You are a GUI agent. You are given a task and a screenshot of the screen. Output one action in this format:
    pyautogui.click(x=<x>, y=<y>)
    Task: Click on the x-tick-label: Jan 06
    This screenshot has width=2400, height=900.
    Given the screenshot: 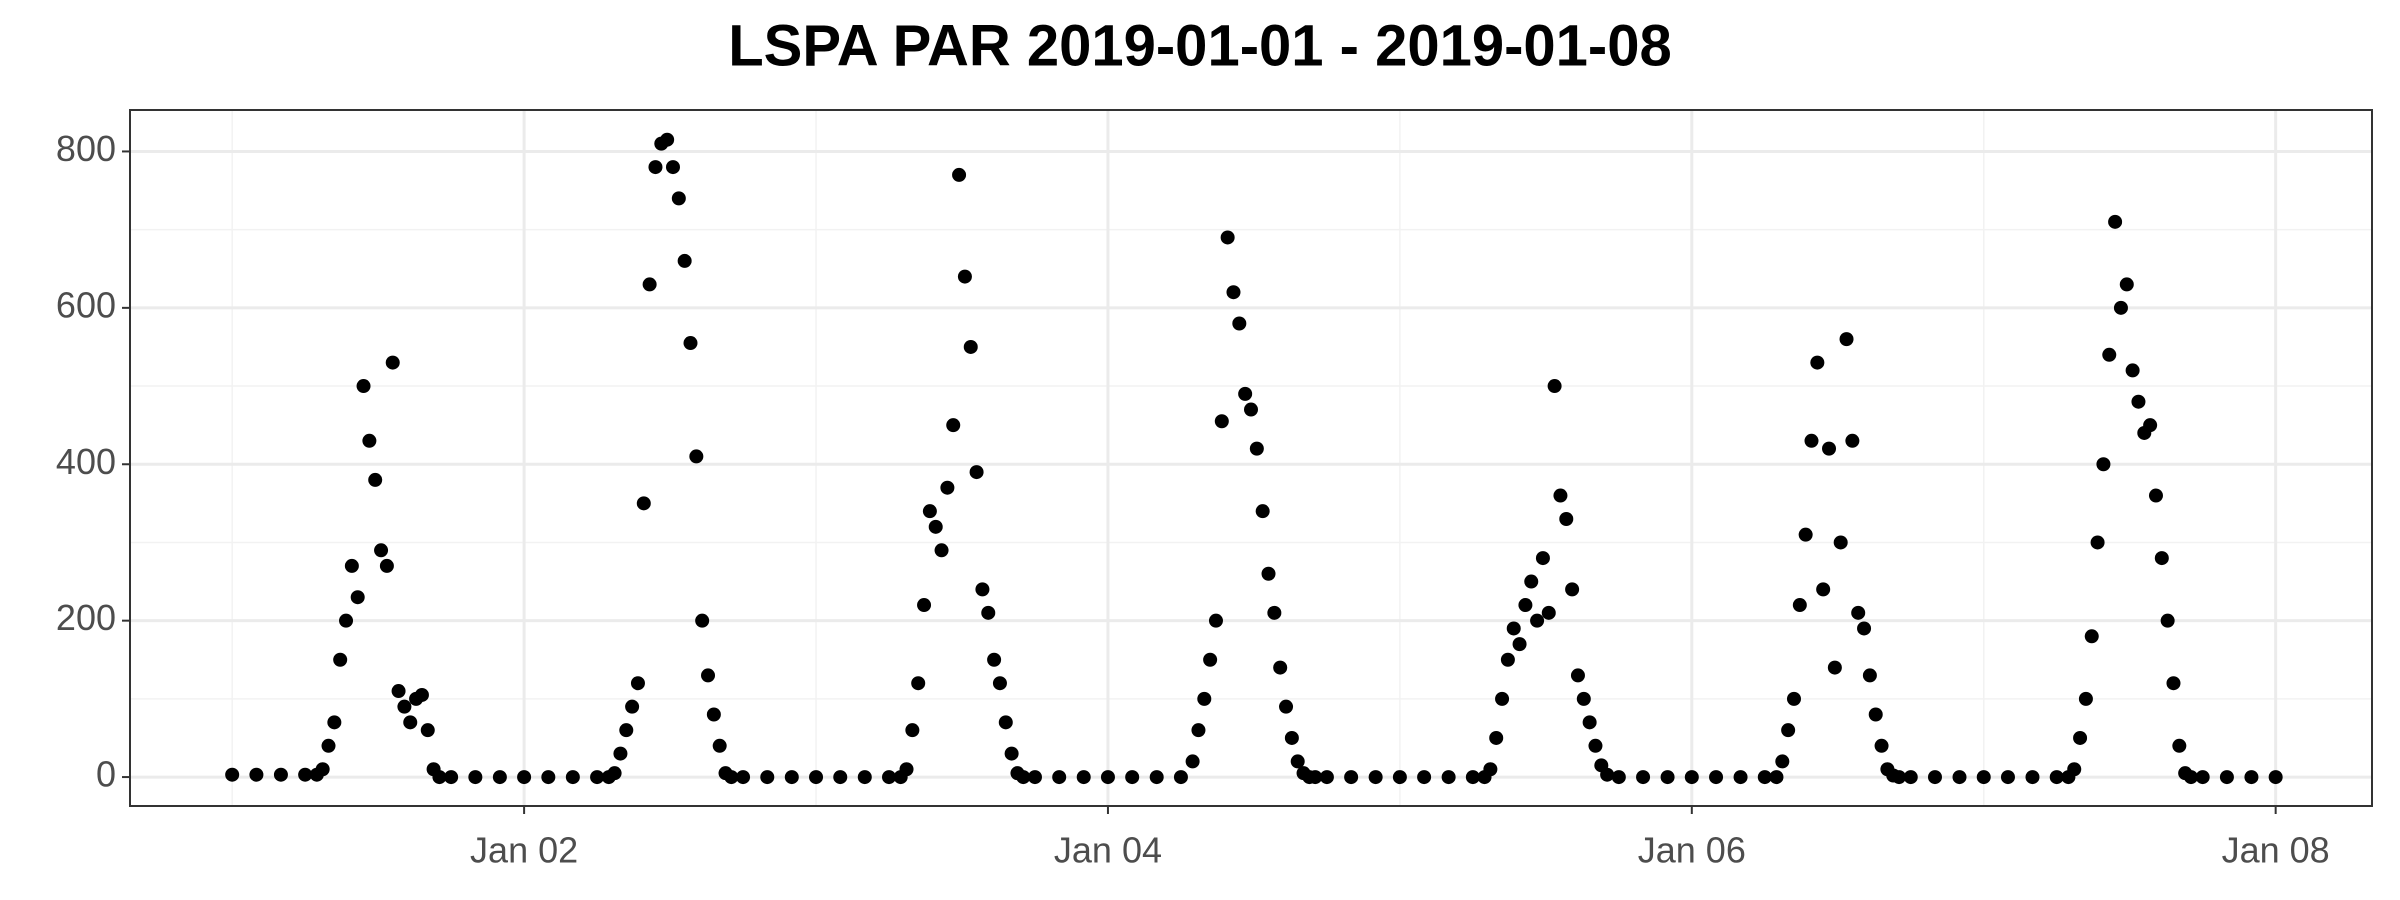 What is the action you would take?
    pyautogui.click(x=1692, y=850)
    